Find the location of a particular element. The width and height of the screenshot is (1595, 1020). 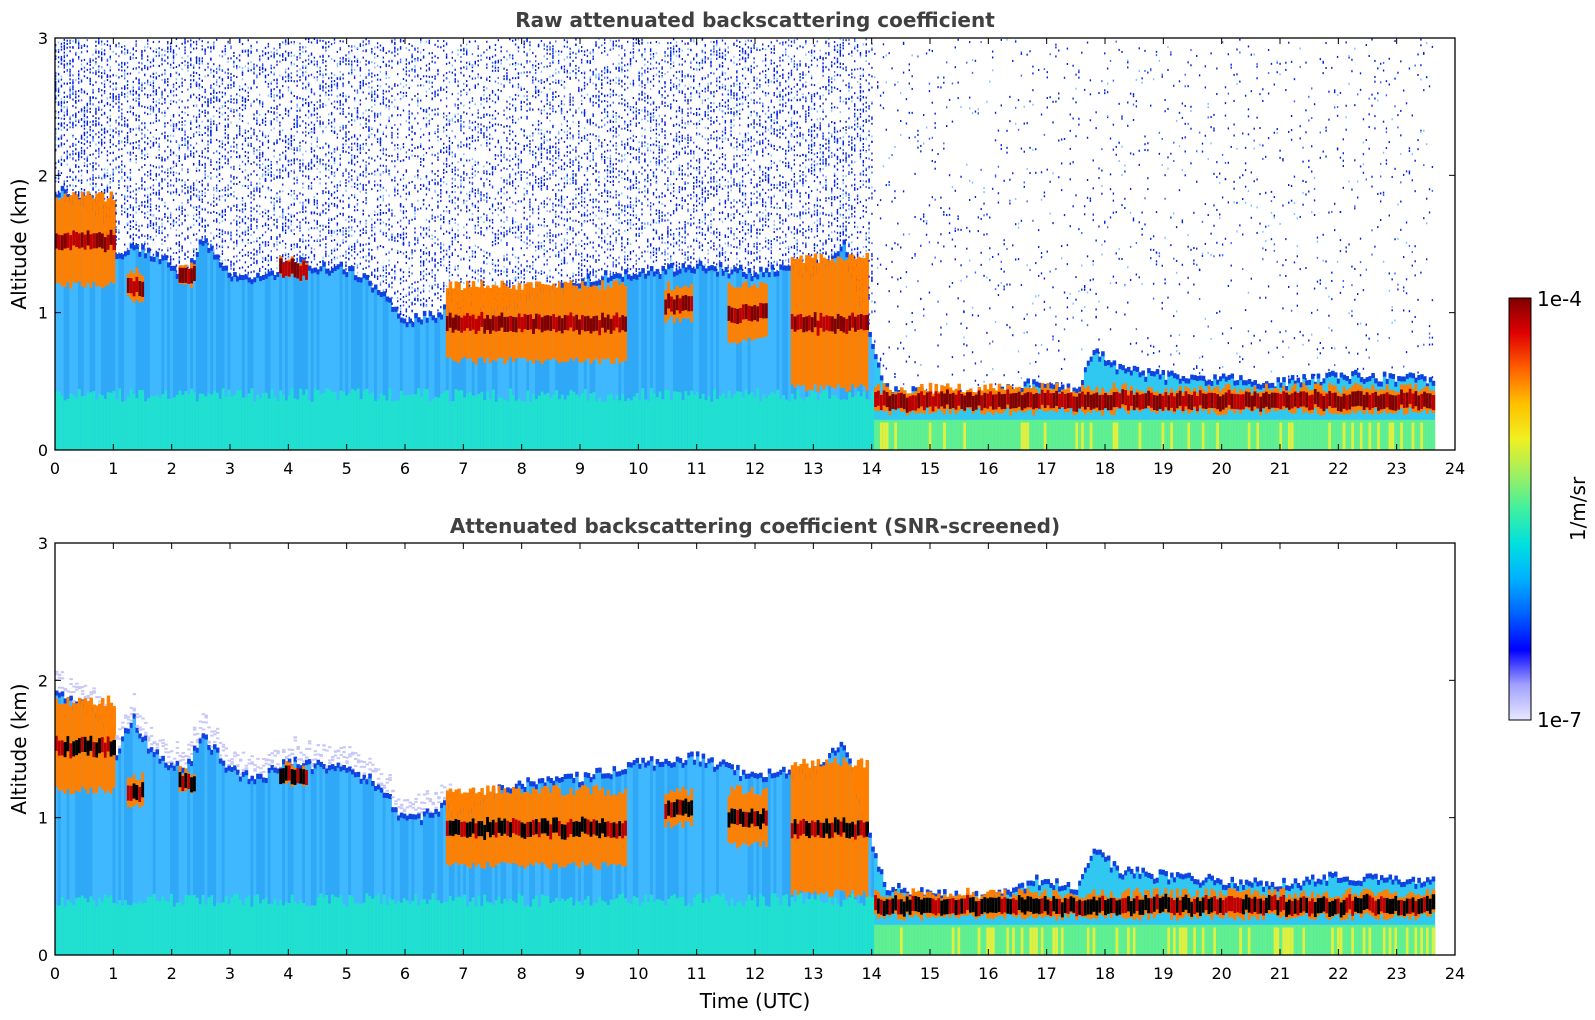

aerosol-core is located at coordinates (134, 289).